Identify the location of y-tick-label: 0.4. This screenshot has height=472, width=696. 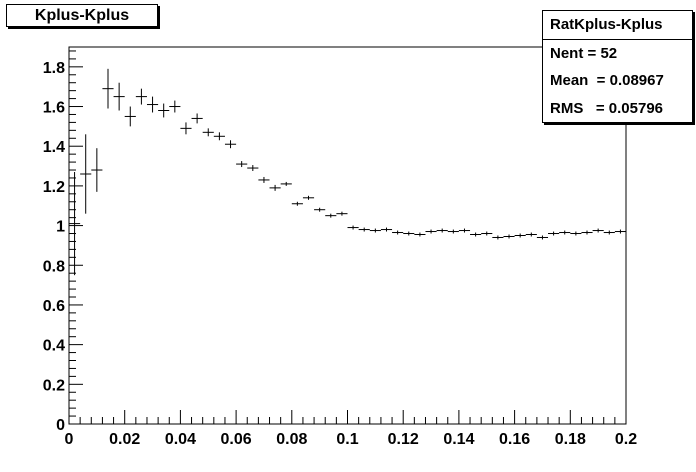
(54, 346).